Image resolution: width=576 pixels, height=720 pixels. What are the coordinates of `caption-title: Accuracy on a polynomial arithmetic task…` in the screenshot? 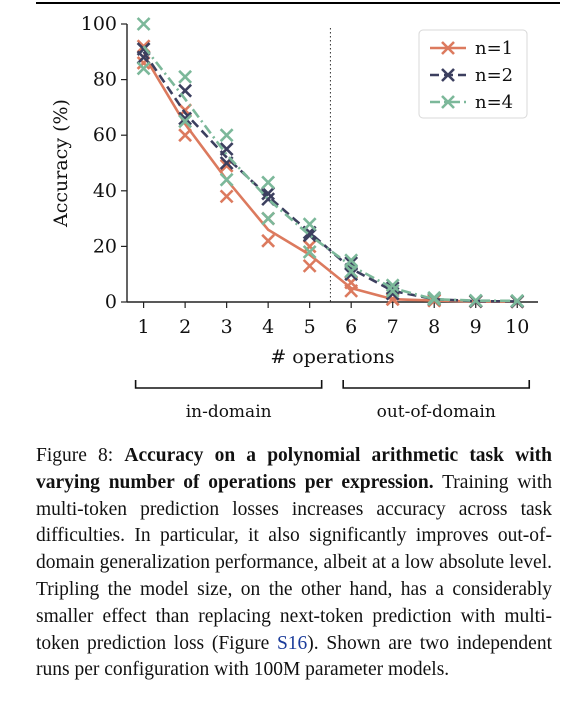 It's located at (294, 469).